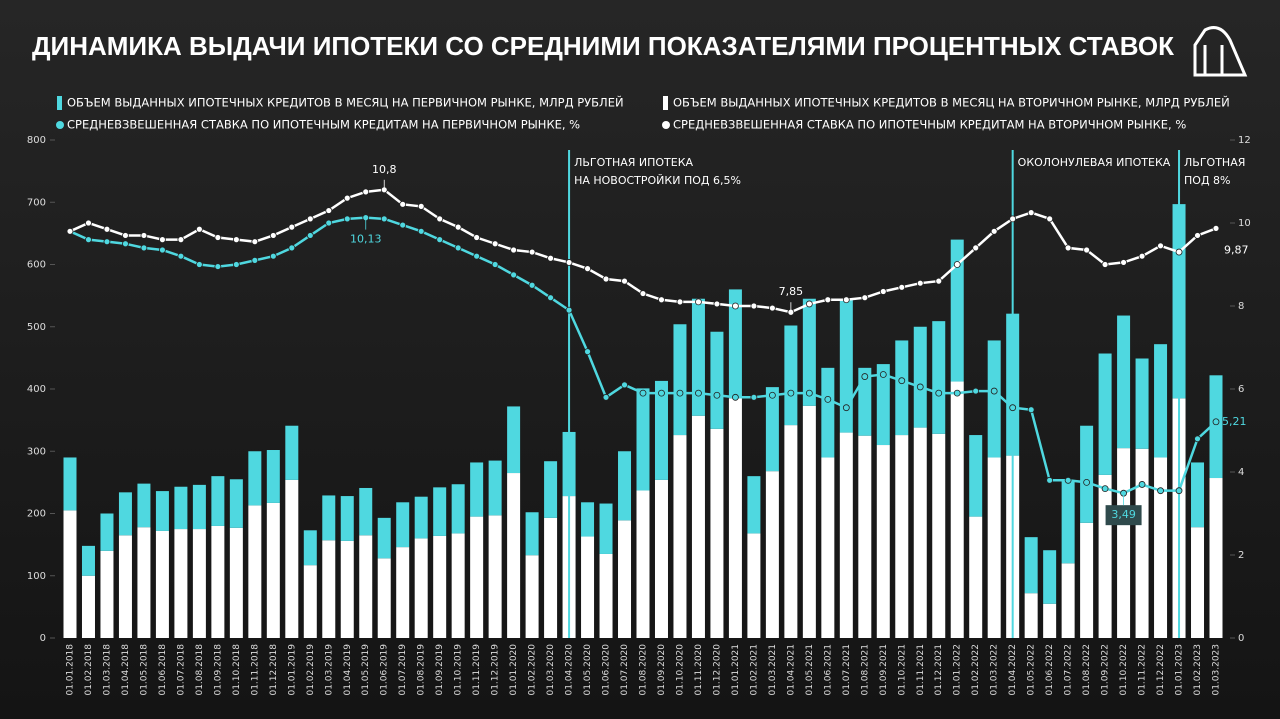  I want to click on label-box, so click(1123, 515).